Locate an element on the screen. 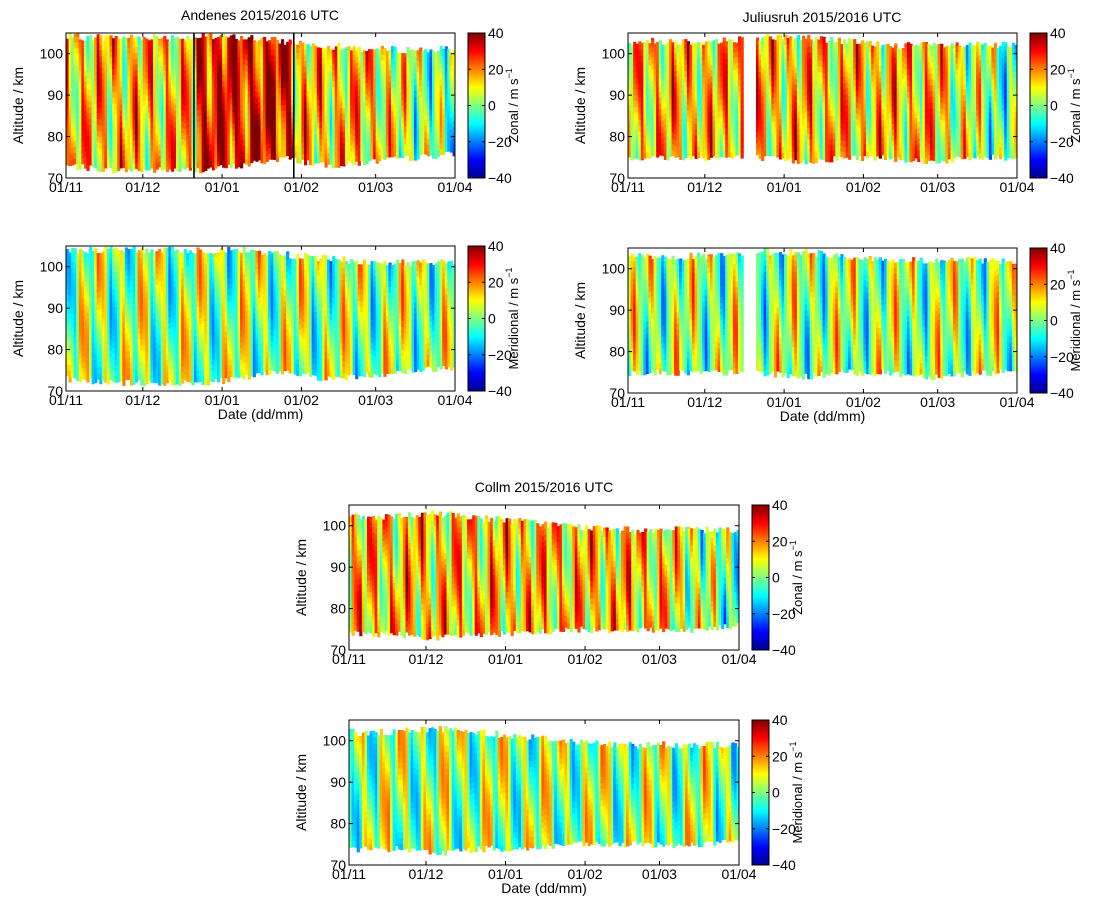 This screenshot has height=906, width=1105. colorbar-label-text: Zonal / m s is located at coordinates (513, 110).